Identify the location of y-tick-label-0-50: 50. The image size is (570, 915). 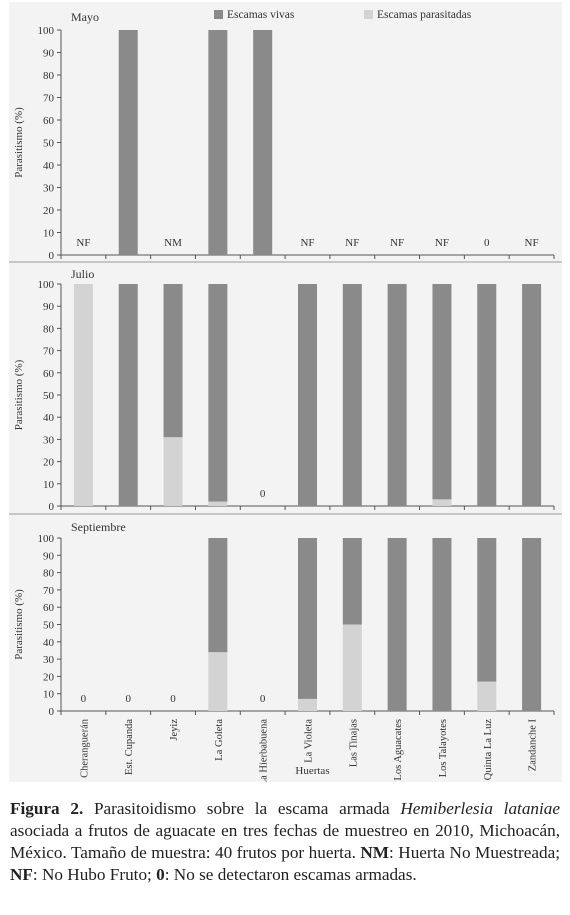
(49, 144).